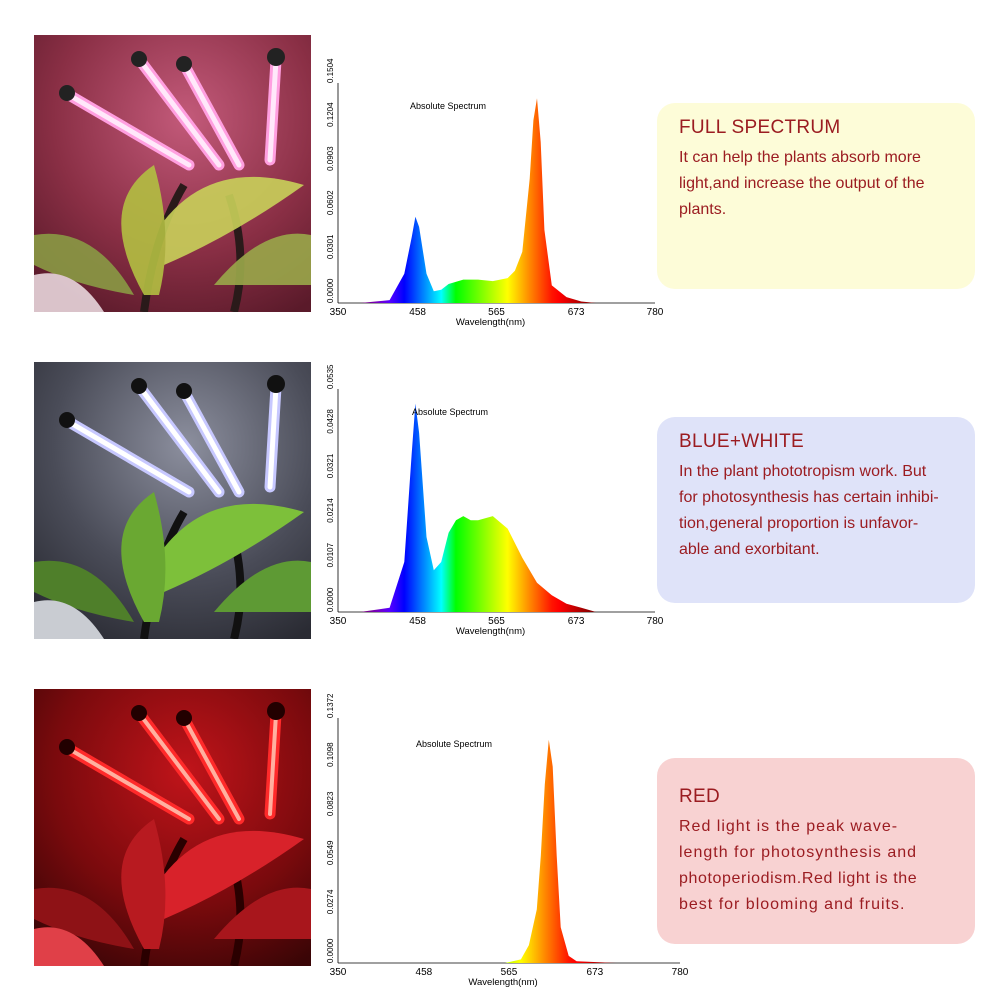 Image resolution: width=1000 pixels, height=1000 pixels. Describe the element at coordinates (802, 183) in the screenshot. I see `card-line: light,and increase the output of the` at that location.